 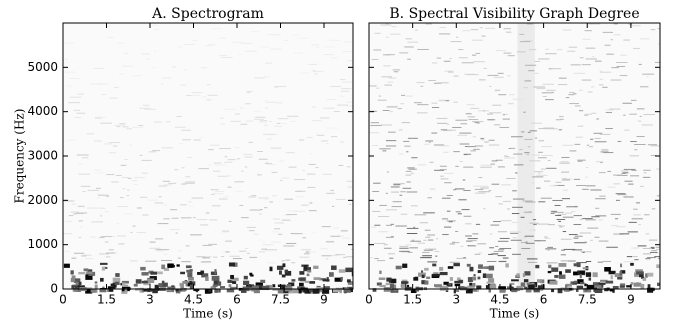 I want to click on x-tick-label: 4.5, so click(x=193, y=300).